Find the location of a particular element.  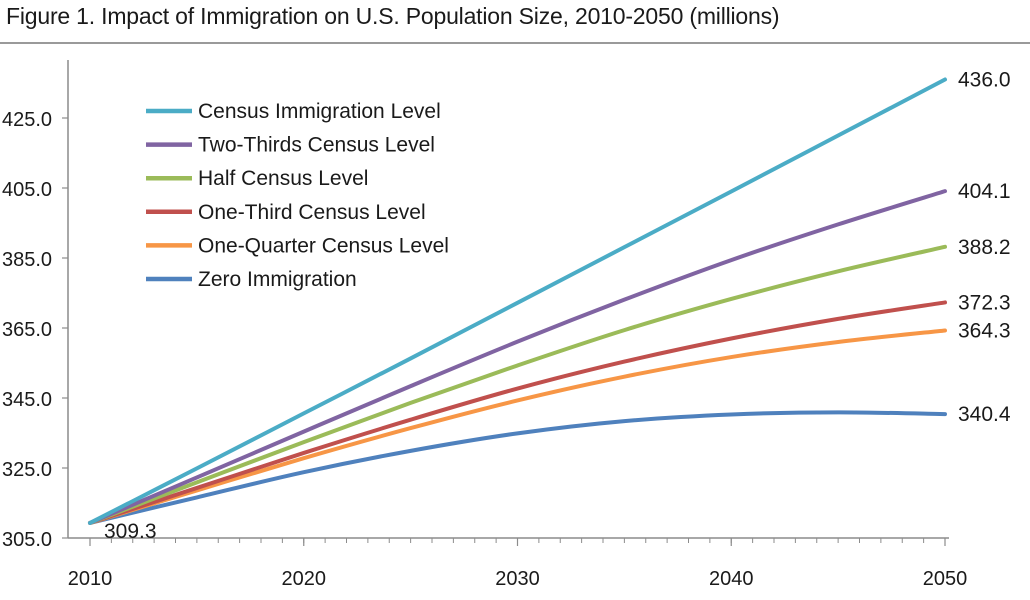

y-tick-label: 365.0 is located at coordinates (27, 330).